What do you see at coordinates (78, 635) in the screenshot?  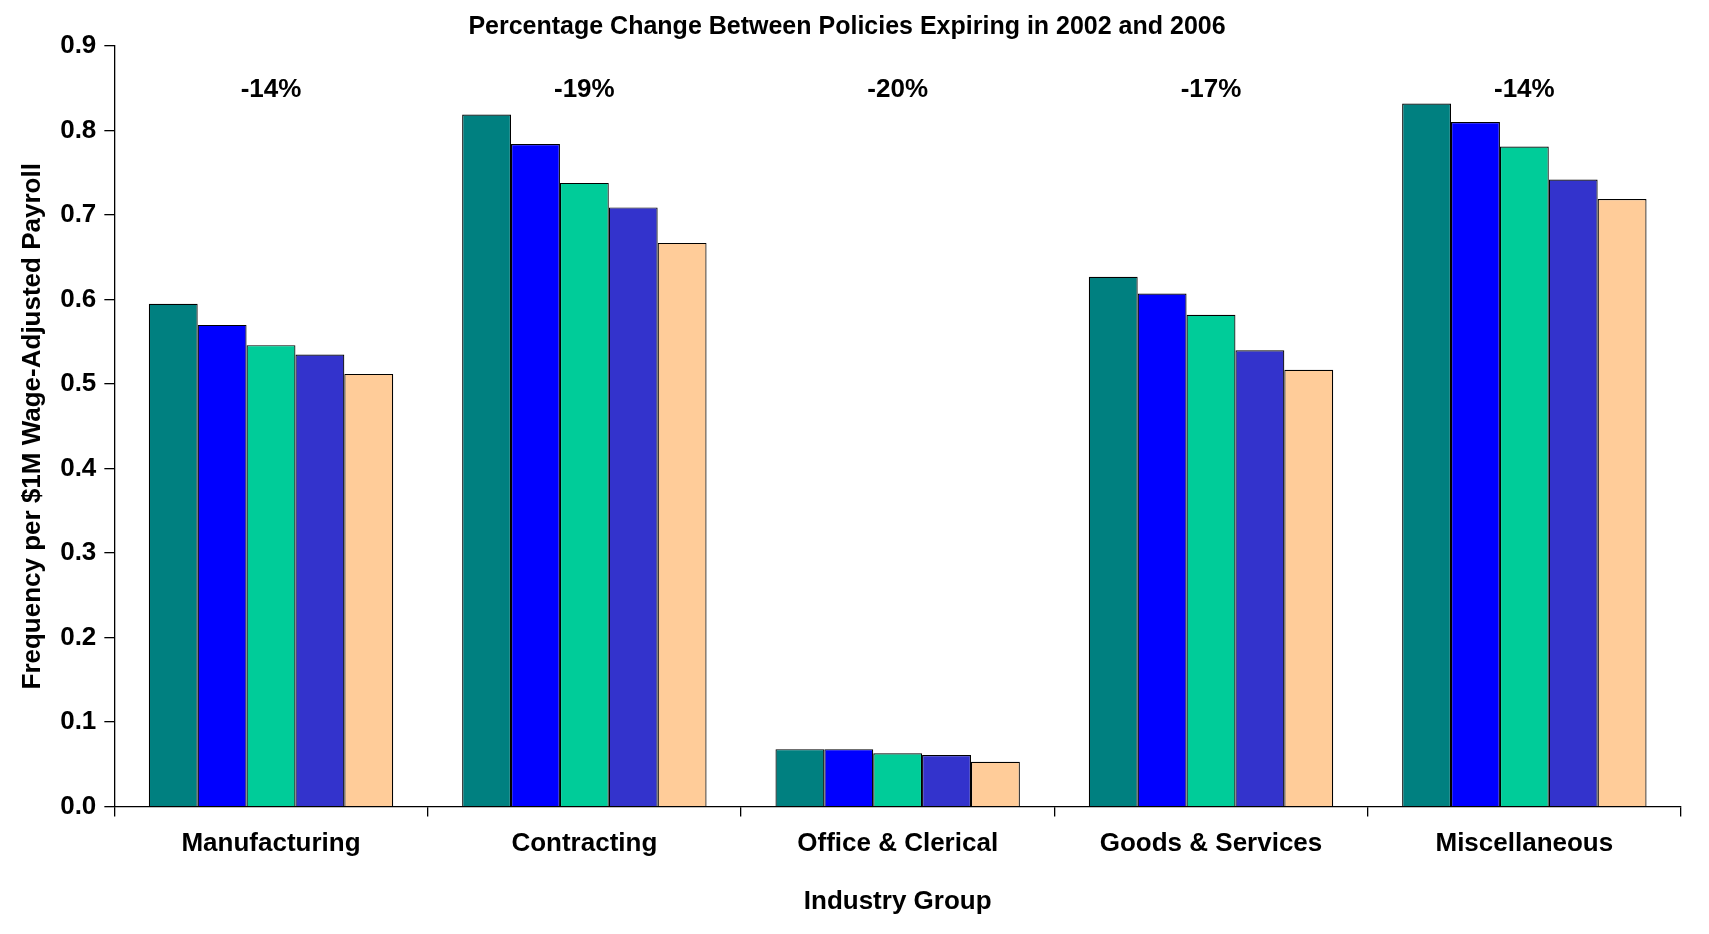 I see `y-tick-label: 0.2` at bounding box center [78, 635].